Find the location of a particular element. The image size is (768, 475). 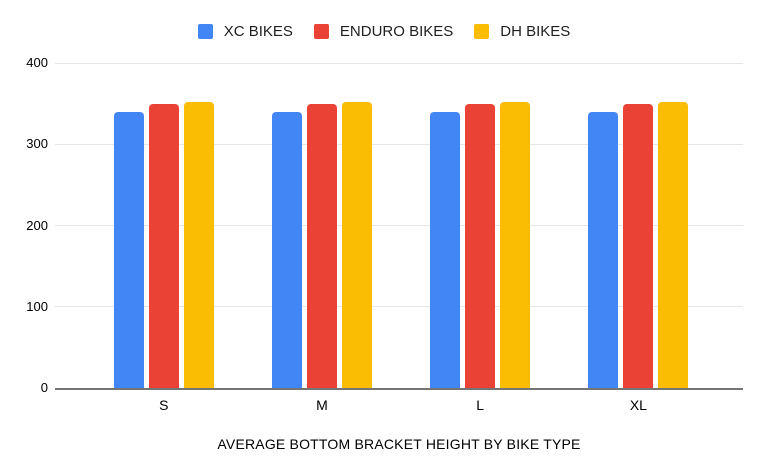

bar-xc-bikes-m is located at coordinates (287, 249).